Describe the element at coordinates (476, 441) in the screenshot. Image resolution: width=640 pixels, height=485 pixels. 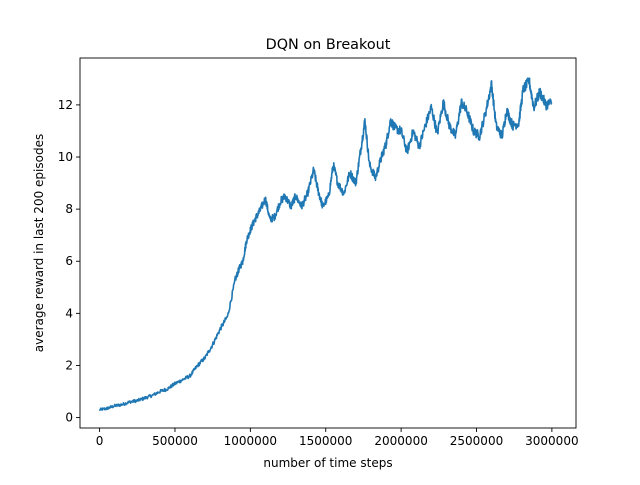
I see `x-tick-label: 2500000` at that location.